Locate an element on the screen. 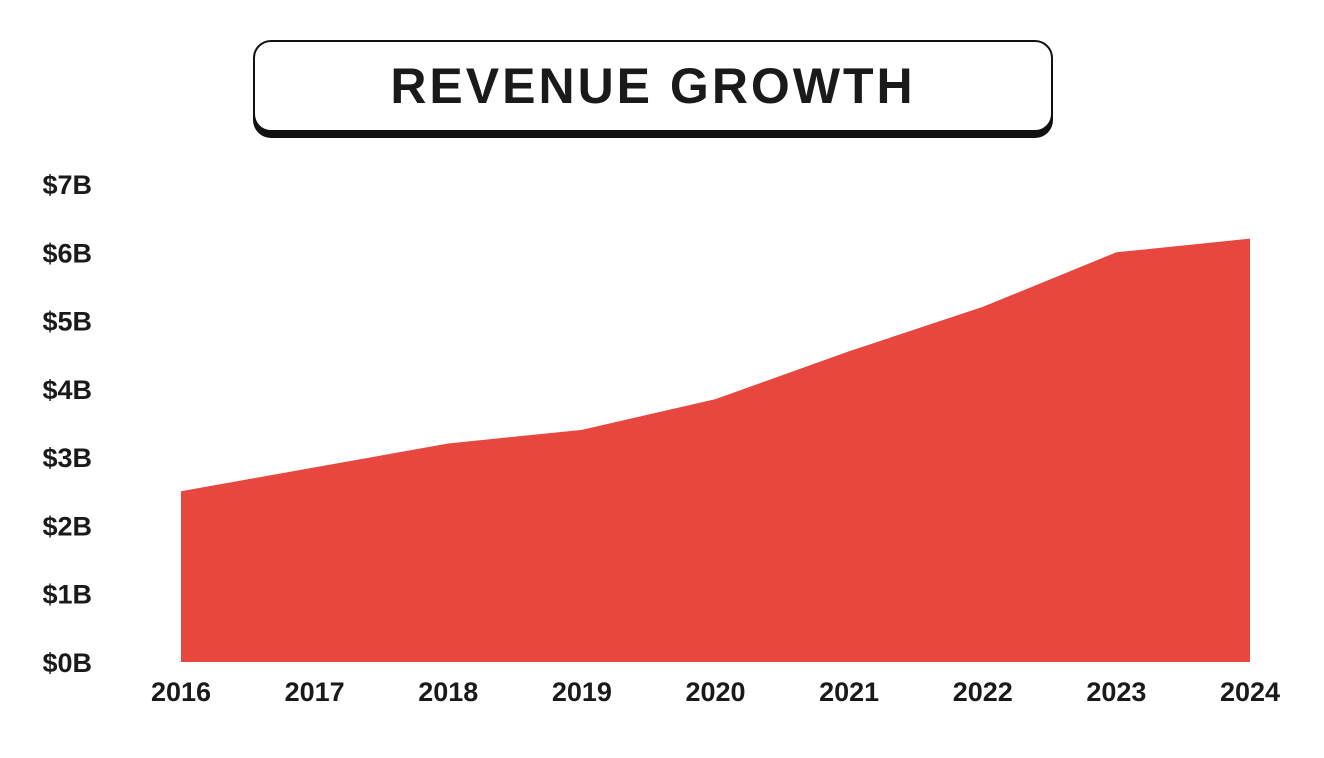  x-tick-label: 2021 is located at coordinates (849, 692).